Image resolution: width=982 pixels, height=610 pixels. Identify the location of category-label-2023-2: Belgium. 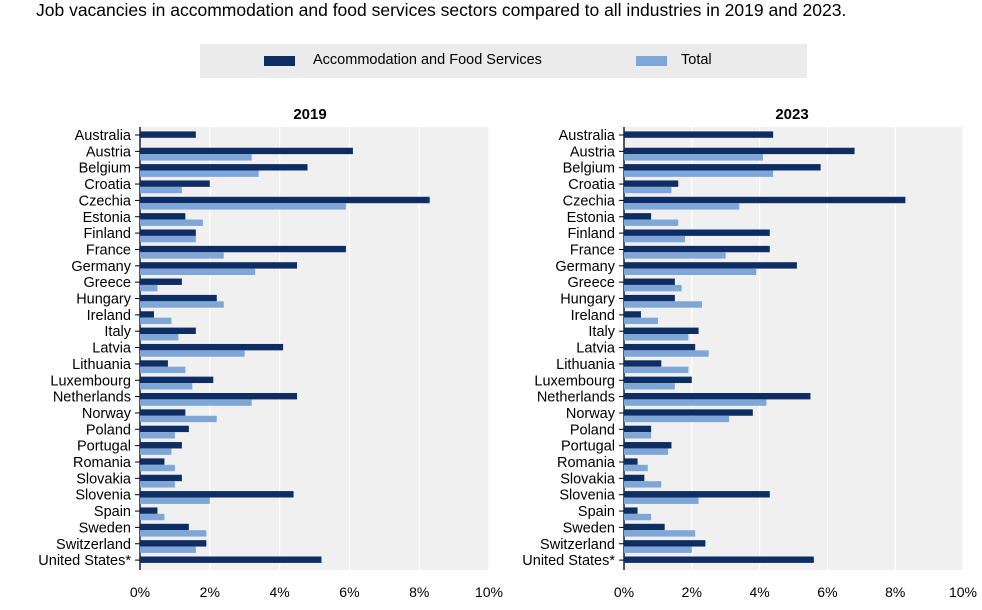
(589, 169).